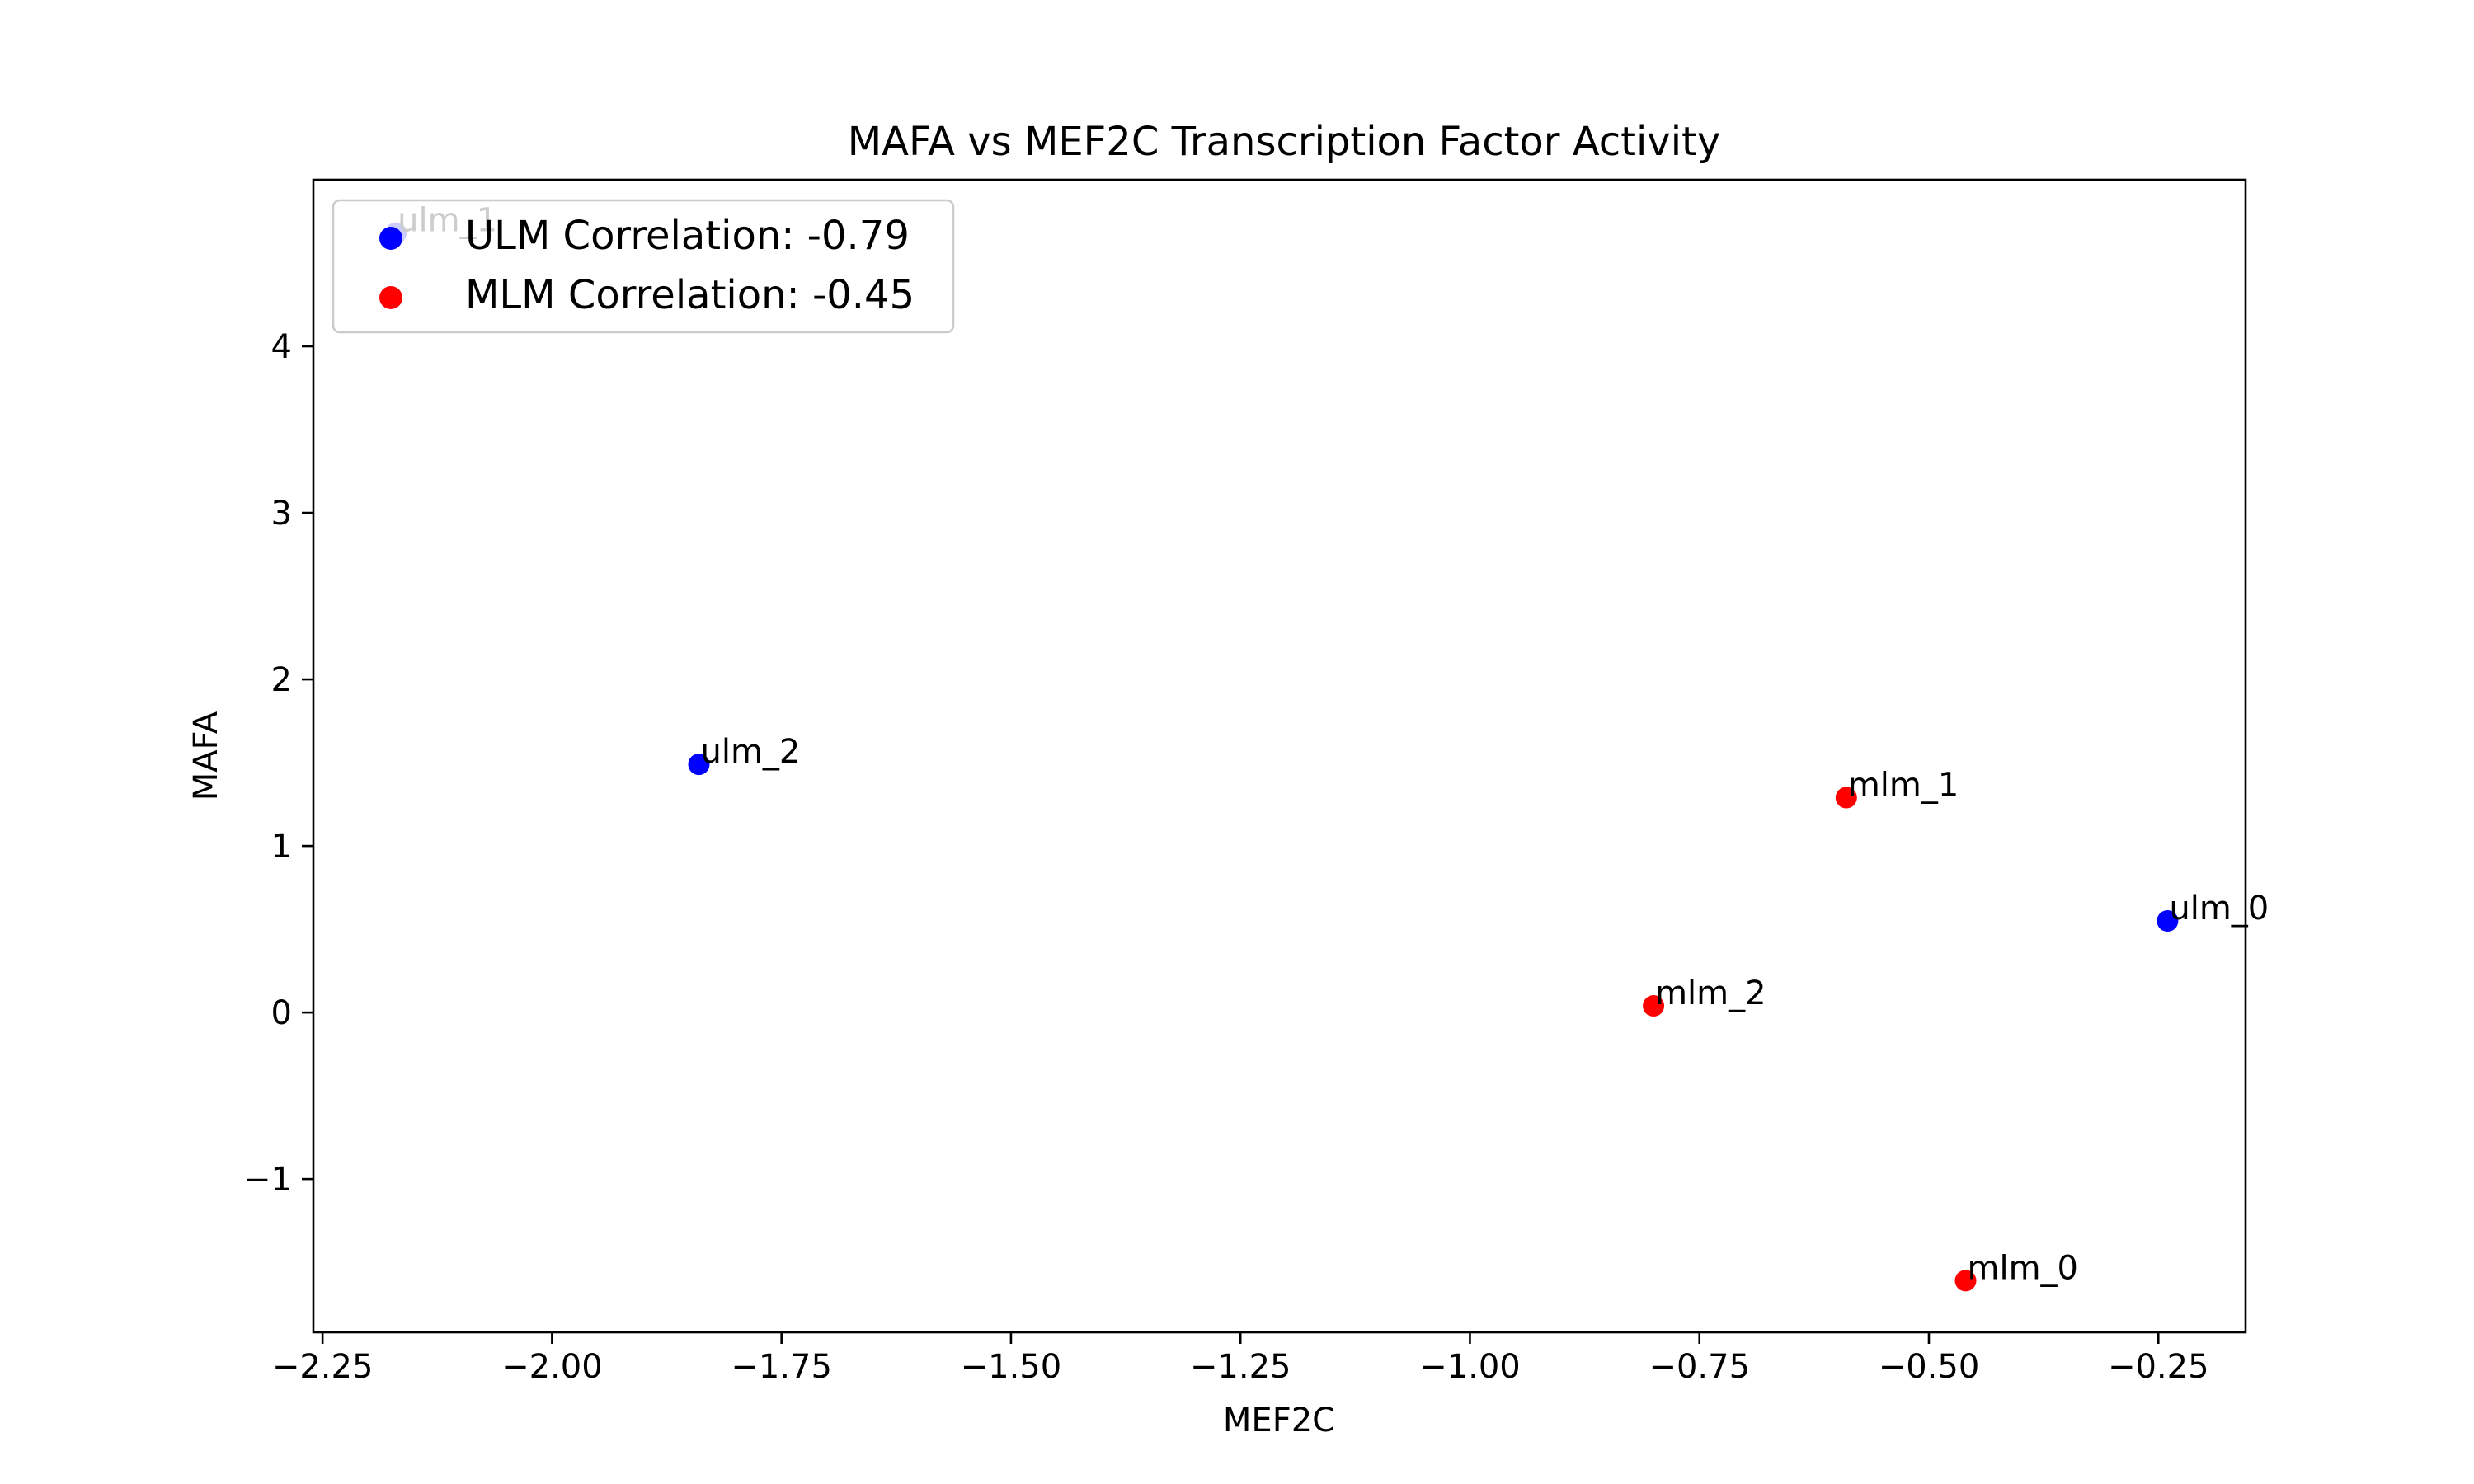 The image size is (2474, 1484). I want to click on y-tick-label: 4, so click(281, 347).